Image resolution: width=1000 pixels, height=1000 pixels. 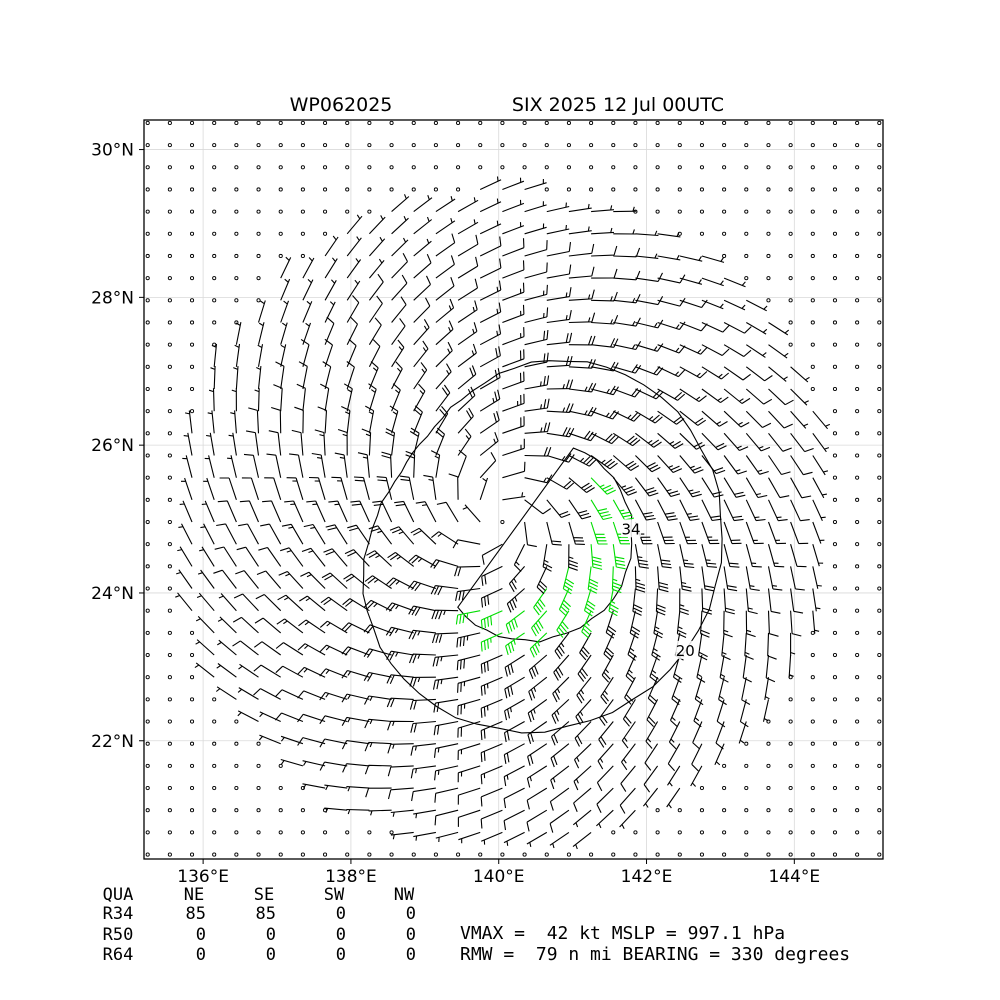 What do you see at coordinates (404, 895) in the screenshot?
I see `table-header-cell: NW` at bounding box center [404, 895].